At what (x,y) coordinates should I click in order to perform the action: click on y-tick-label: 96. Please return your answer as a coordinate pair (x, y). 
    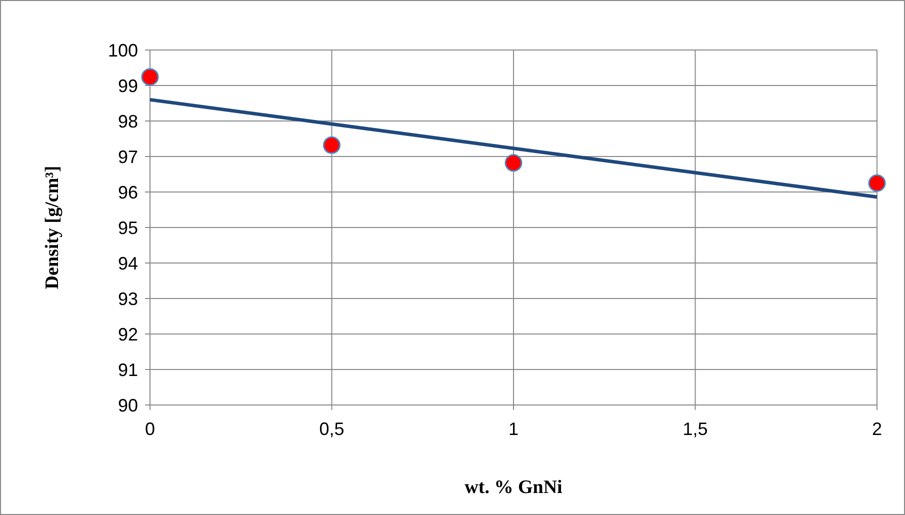
    Looking at the image, I should click on (128, 192).